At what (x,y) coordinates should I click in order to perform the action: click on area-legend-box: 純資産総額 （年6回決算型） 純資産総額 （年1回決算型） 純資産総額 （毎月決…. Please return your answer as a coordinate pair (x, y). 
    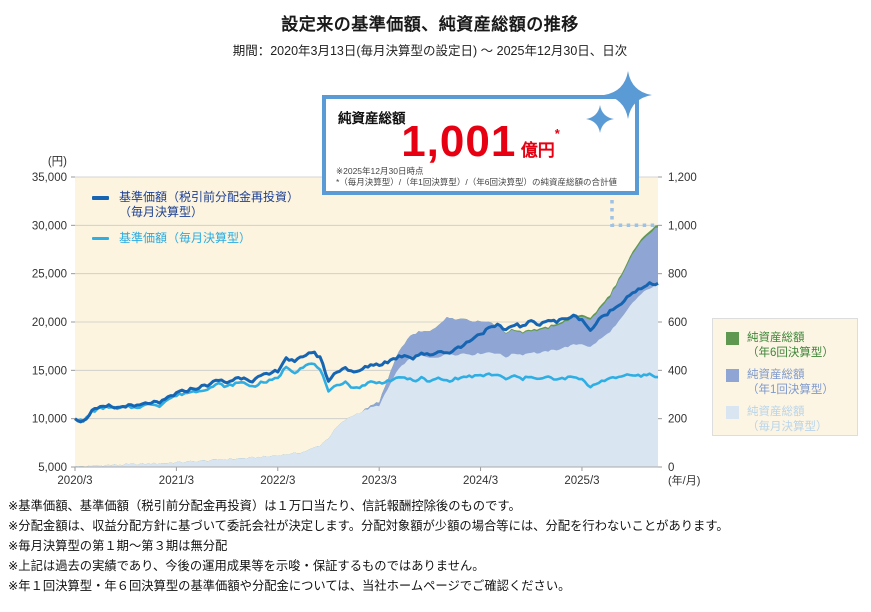
    Looking at the image, I should click on (785, 377).